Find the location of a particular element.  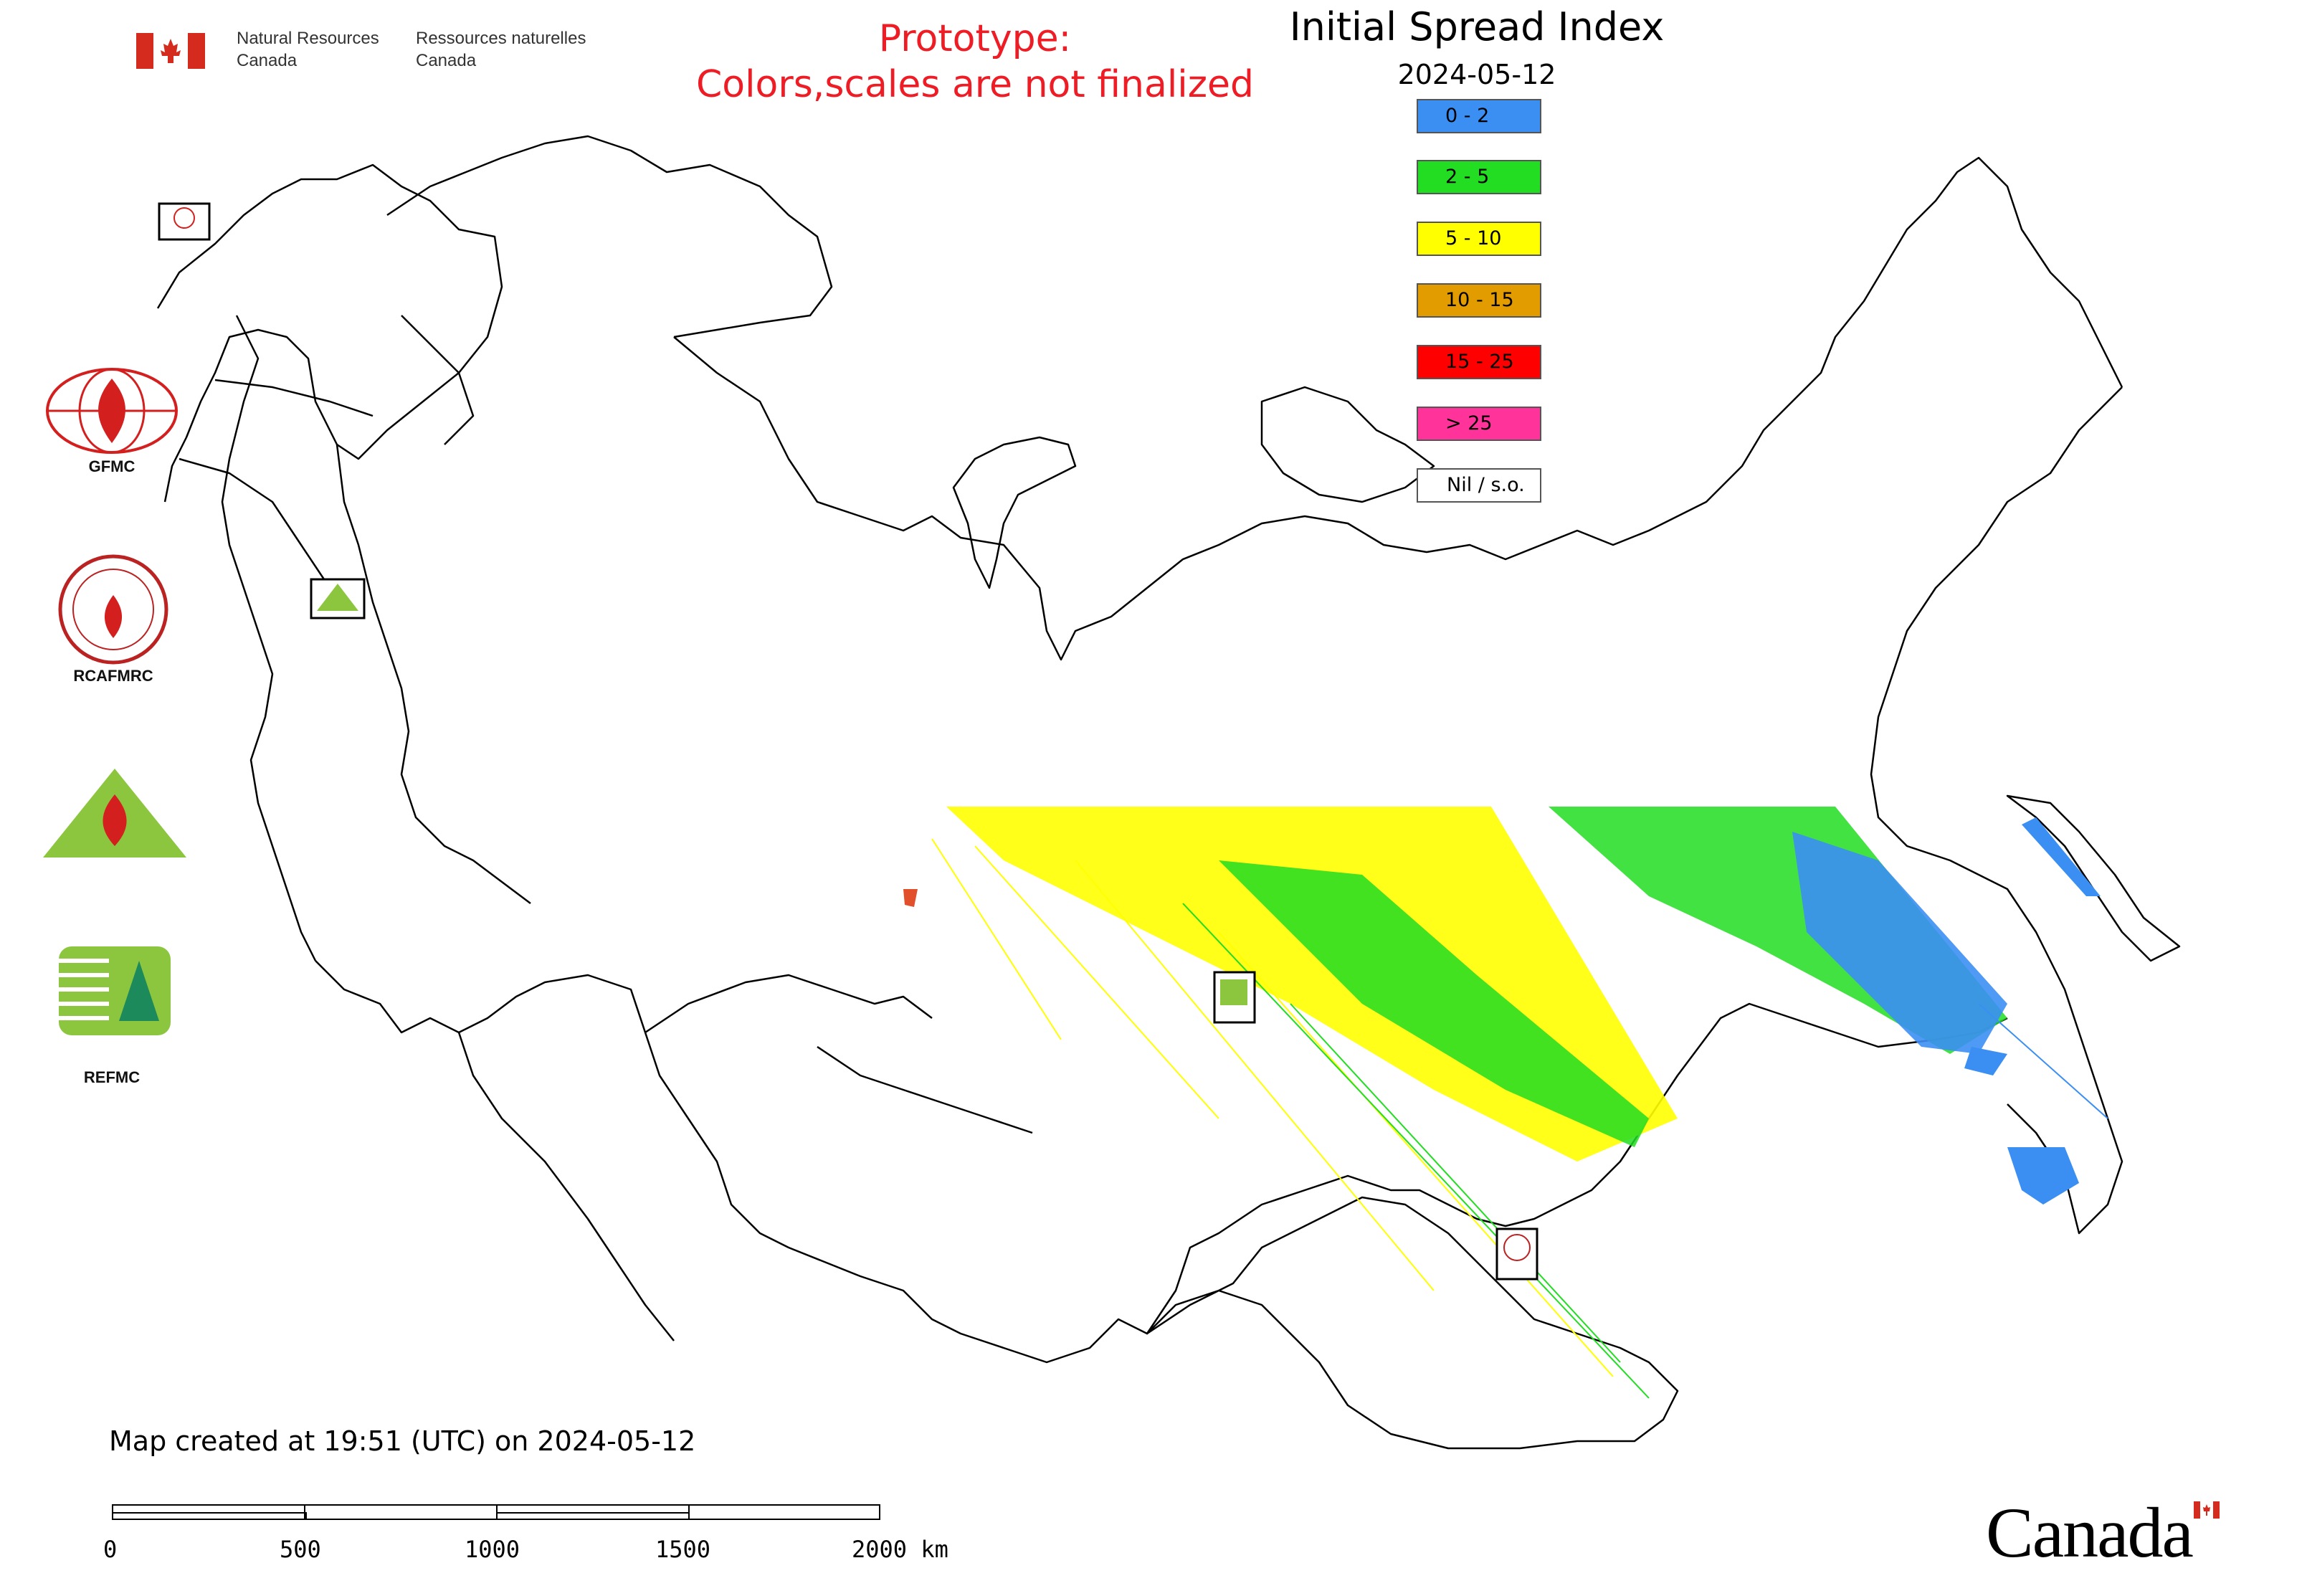

scale-tick-2000: 2000 km is located at coordinates (900, 1549).